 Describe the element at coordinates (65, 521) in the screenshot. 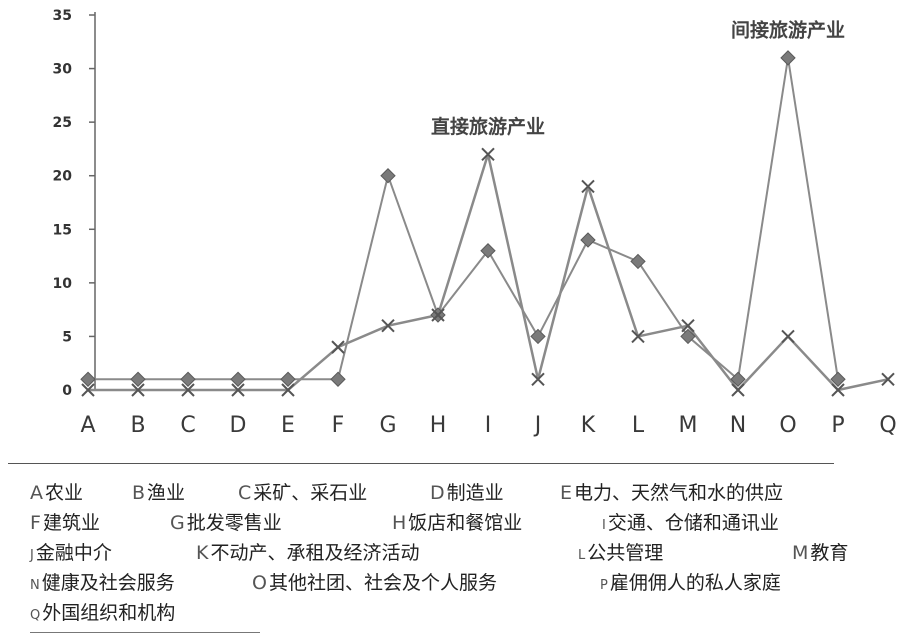

I see `legend-item: F 建筑业` at that location.